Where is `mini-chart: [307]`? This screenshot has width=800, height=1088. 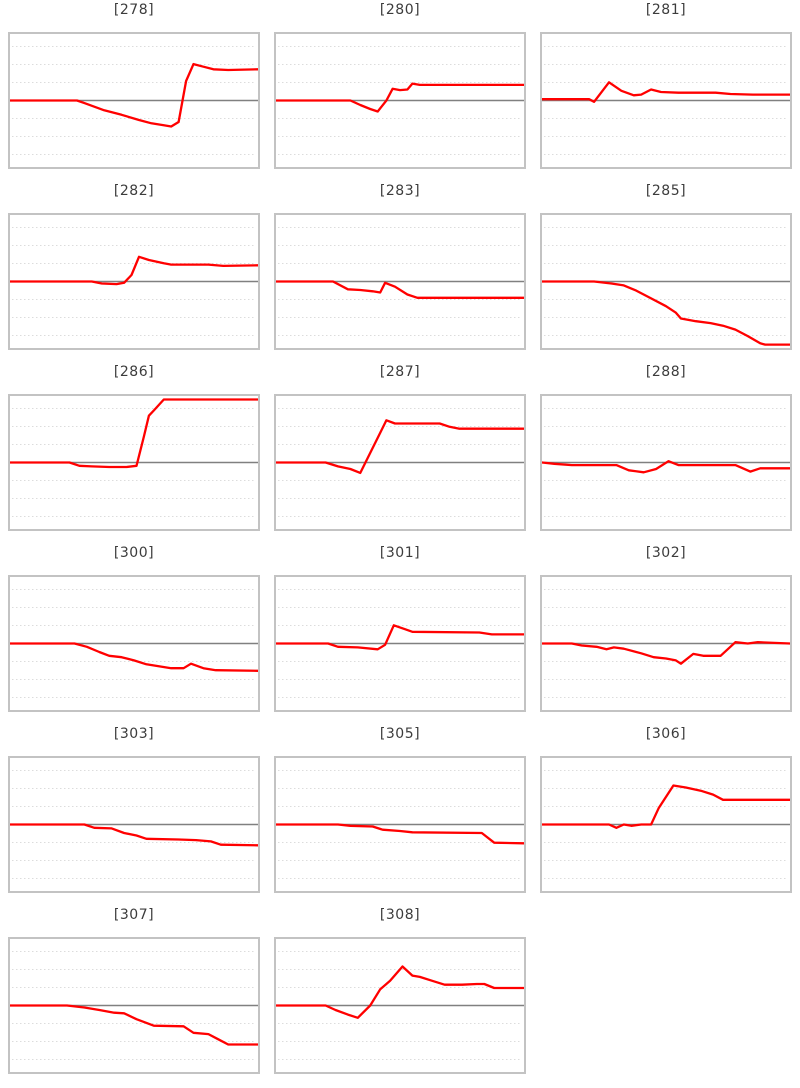
mini-chart: [307] is located at coordinates (134, 990).